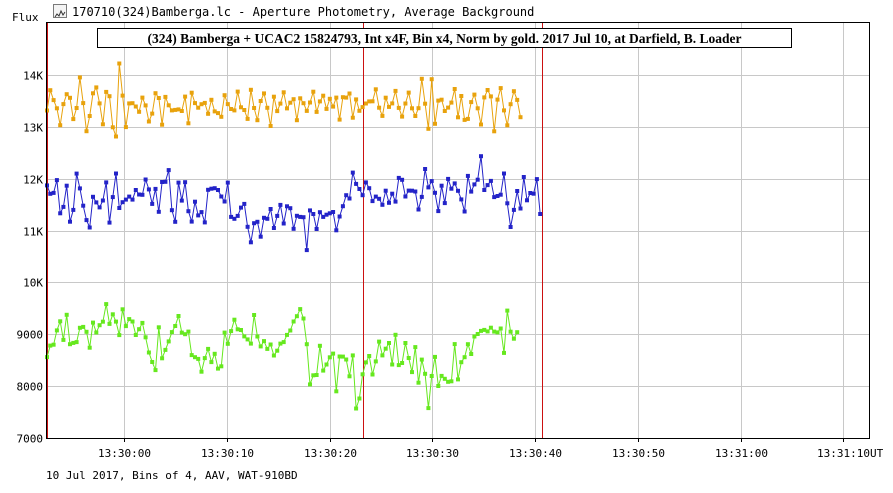 The height and width of the screenshot is (493, 893). I want to click on y-tick-label: 11K, so click(33, 232).